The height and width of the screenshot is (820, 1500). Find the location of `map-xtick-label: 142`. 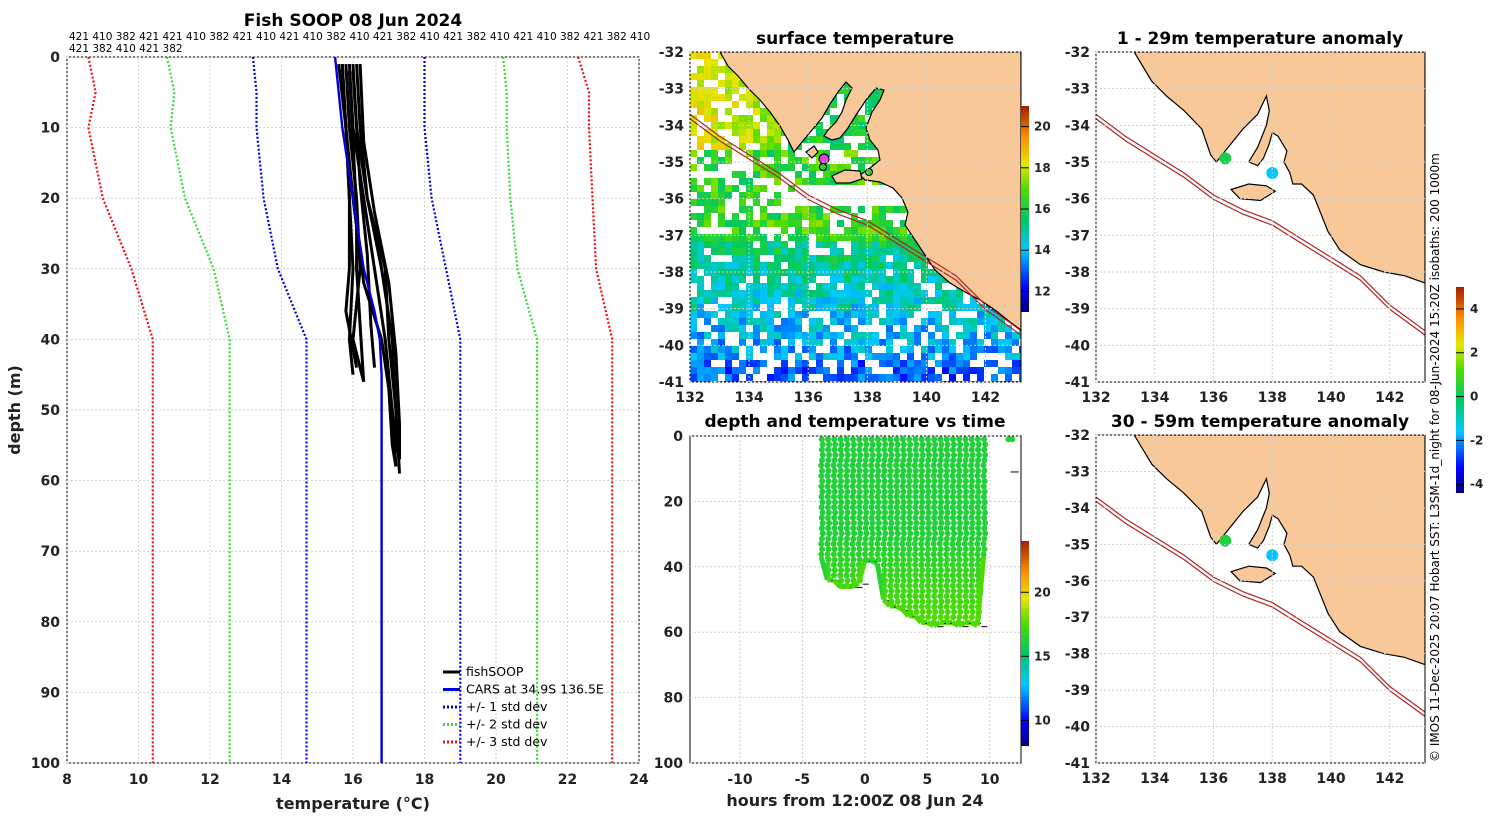

map-xtick-label: 142 is located at coordinates (985, 398).